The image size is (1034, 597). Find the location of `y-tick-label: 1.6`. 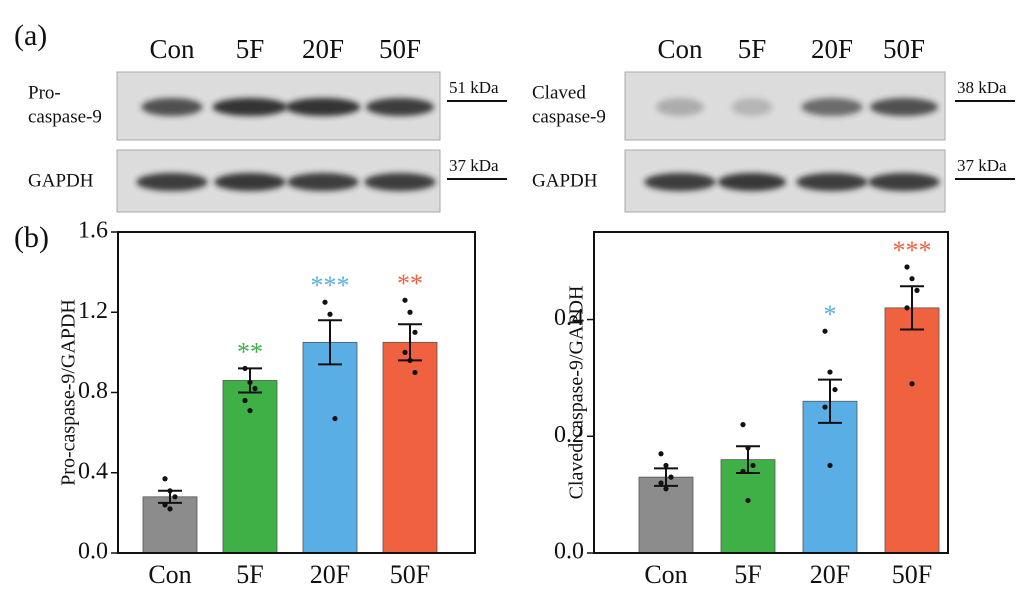

y-tick-label: 1.6 is located at coordinates (93, 231).